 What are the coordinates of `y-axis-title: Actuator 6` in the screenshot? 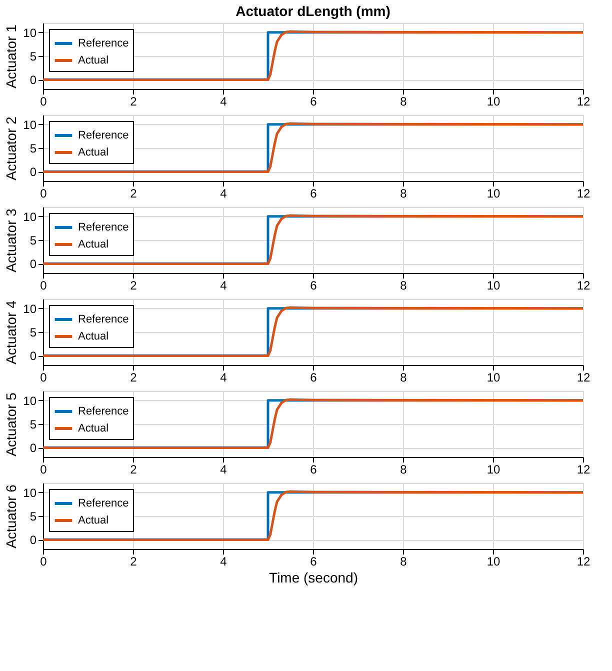 It's located at (11, 516).